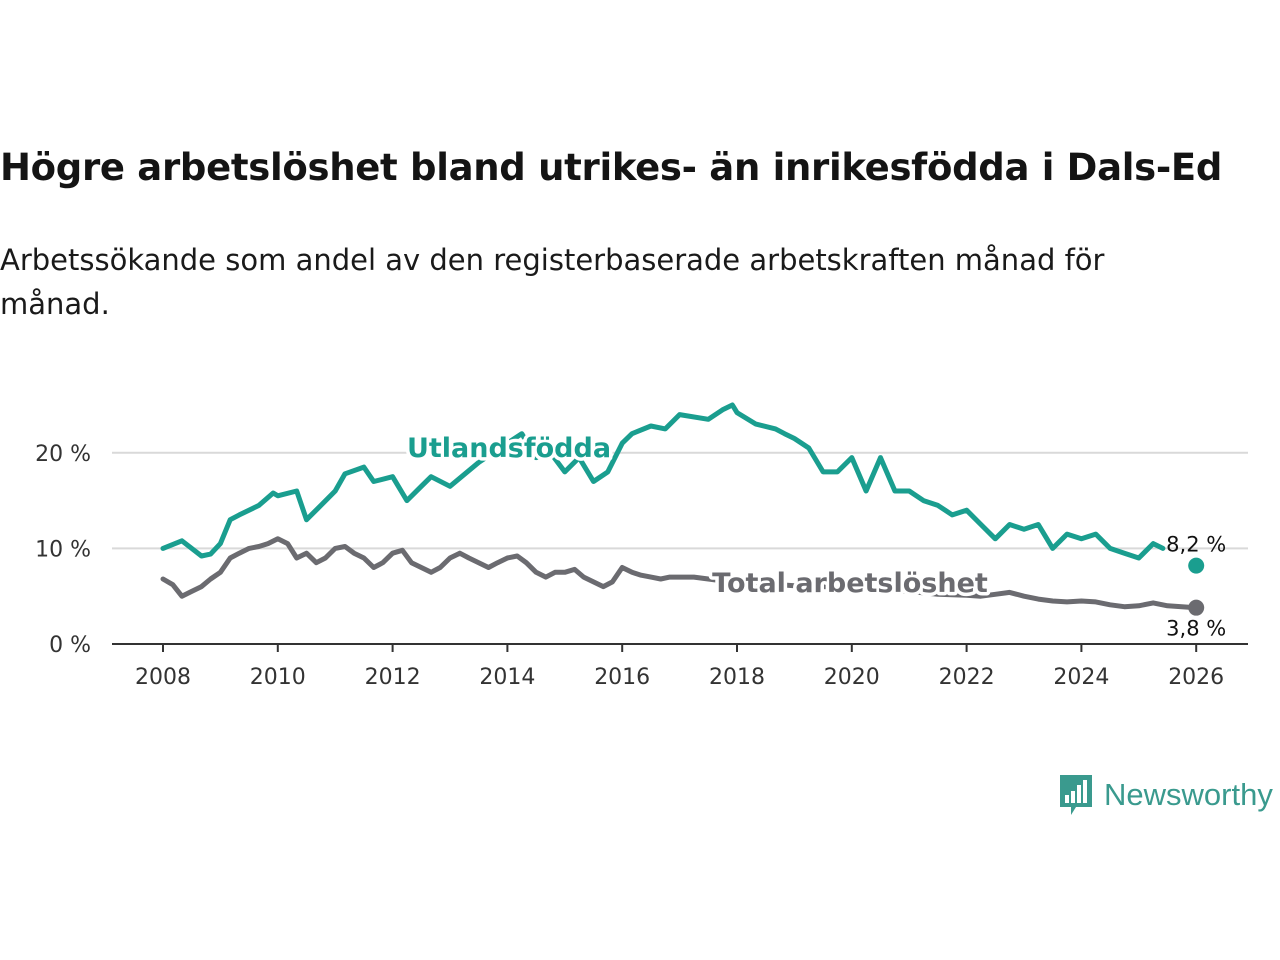 This screenshot has width=1280, height=960. I want to click on x-tick-label: 2012, so click(393, 677).